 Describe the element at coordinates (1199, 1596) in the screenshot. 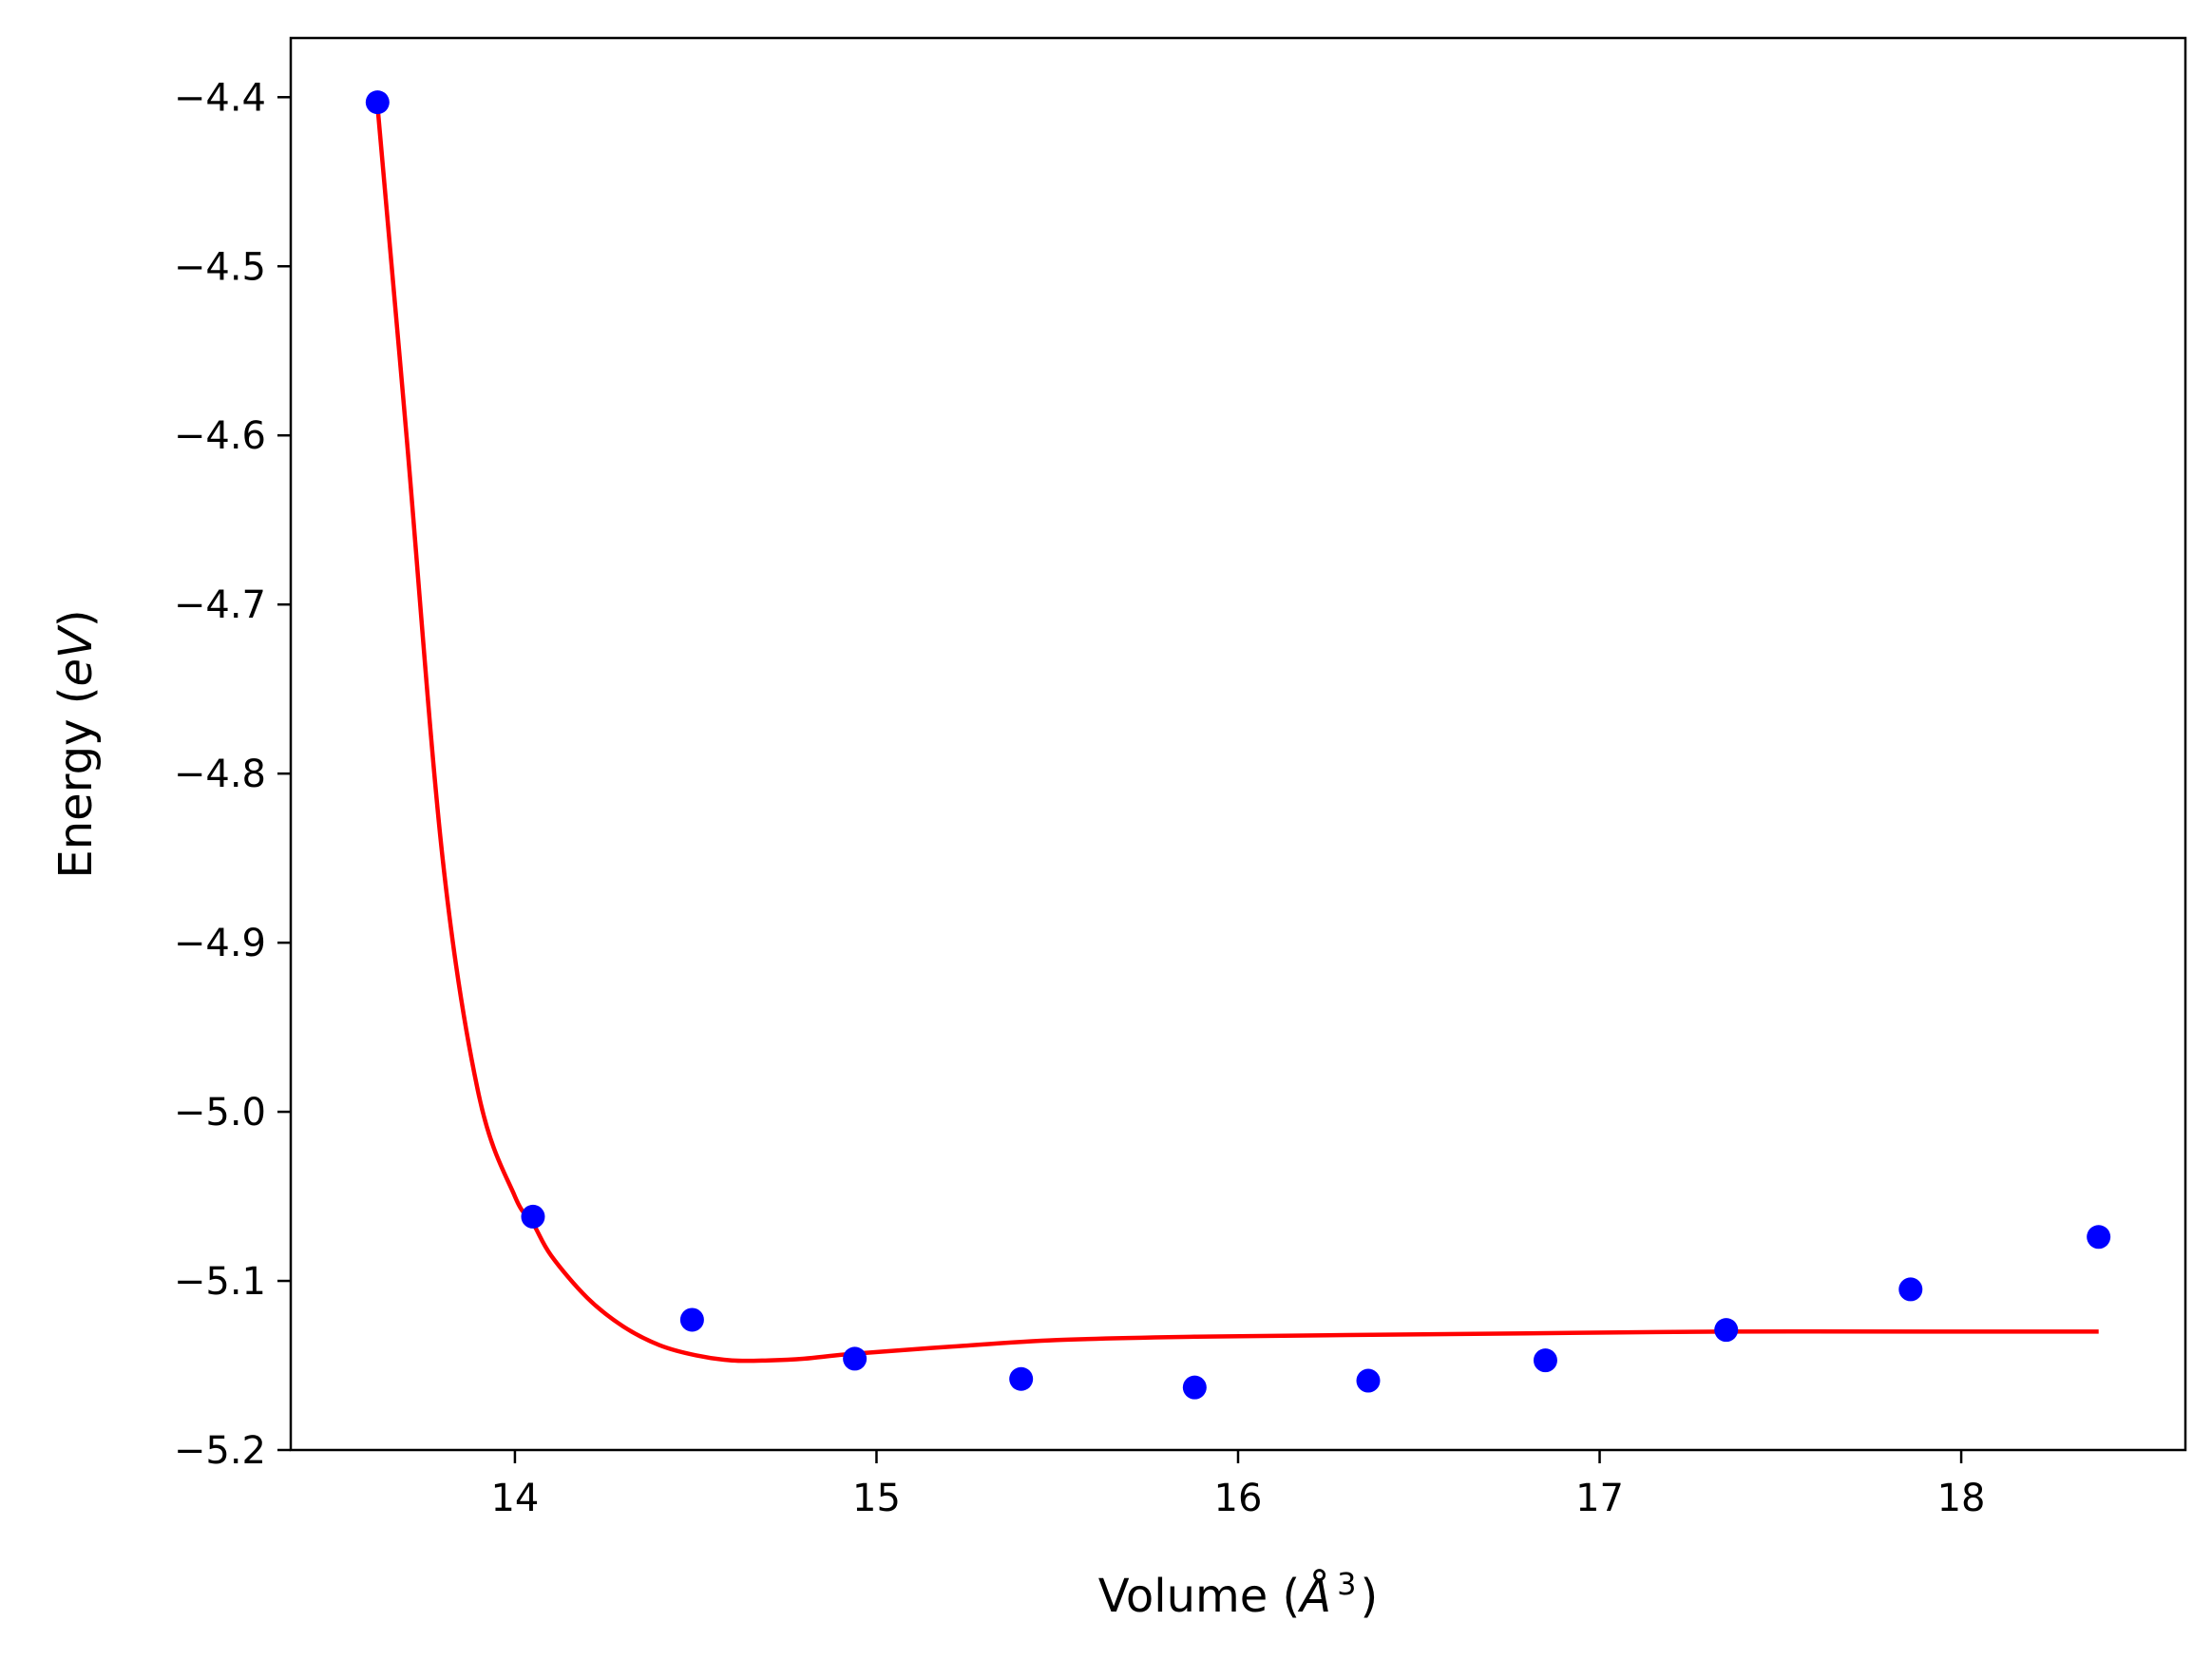

I see `x-axis-label-text: Volume (` at that location.